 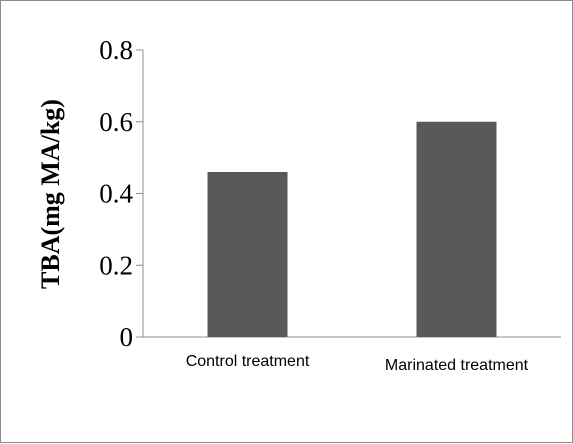 I want to click on y-tick-label: 0, so click(x=127, y=337).